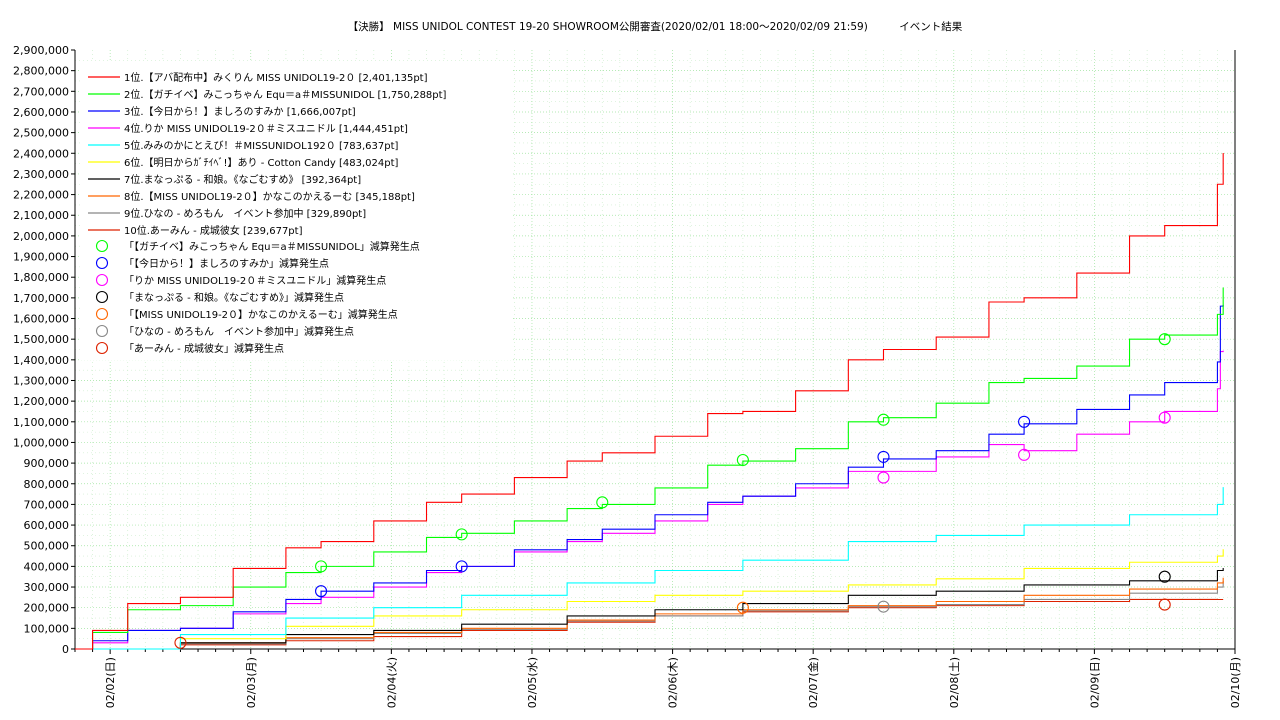  I want to click on y-tick-label: 1,900,000, so click(41, 257).